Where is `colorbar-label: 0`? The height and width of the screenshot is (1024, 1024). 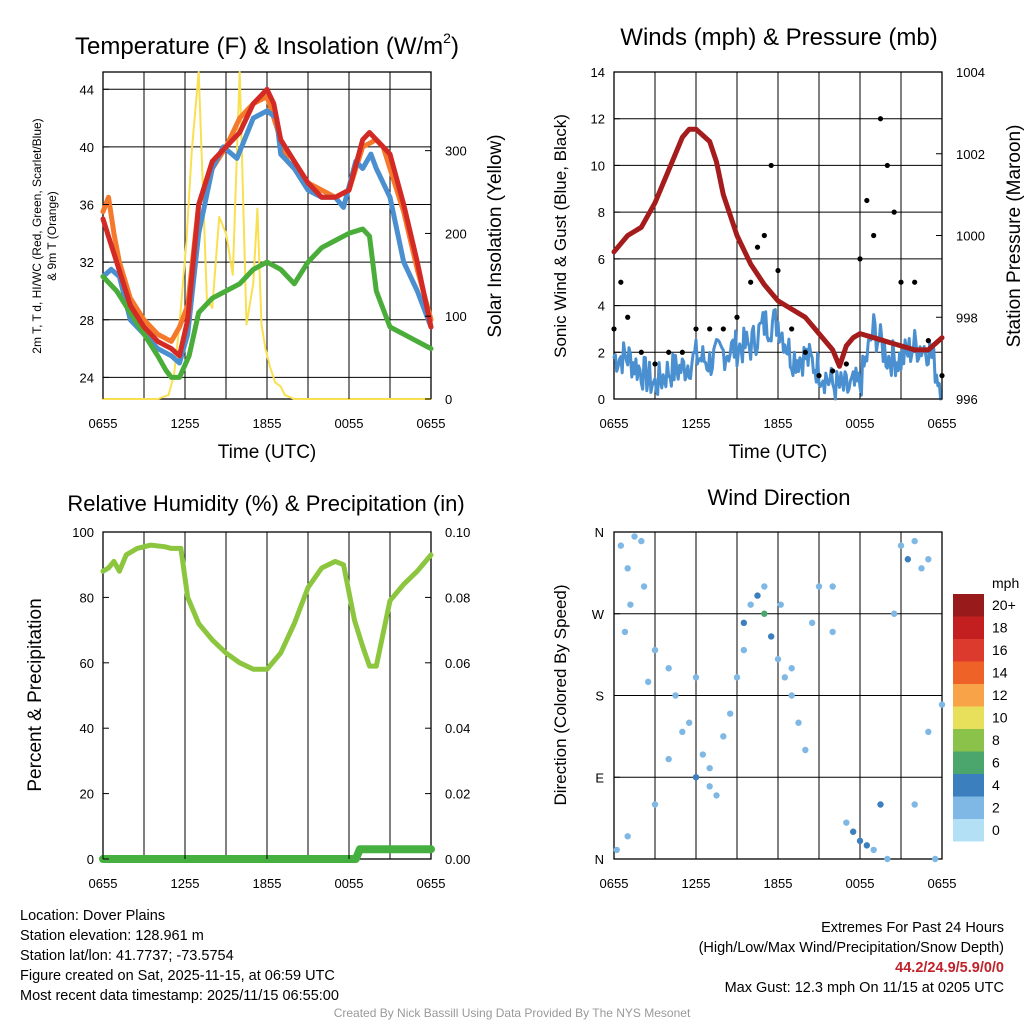
colorbar-label: 0 is located at coordinates (996, 830).